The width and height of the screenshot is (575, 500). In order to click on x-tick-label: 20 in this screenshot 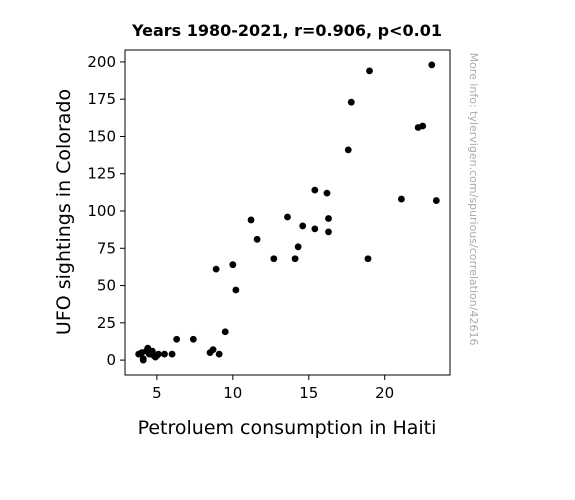, I will do `click(384, 393)`.